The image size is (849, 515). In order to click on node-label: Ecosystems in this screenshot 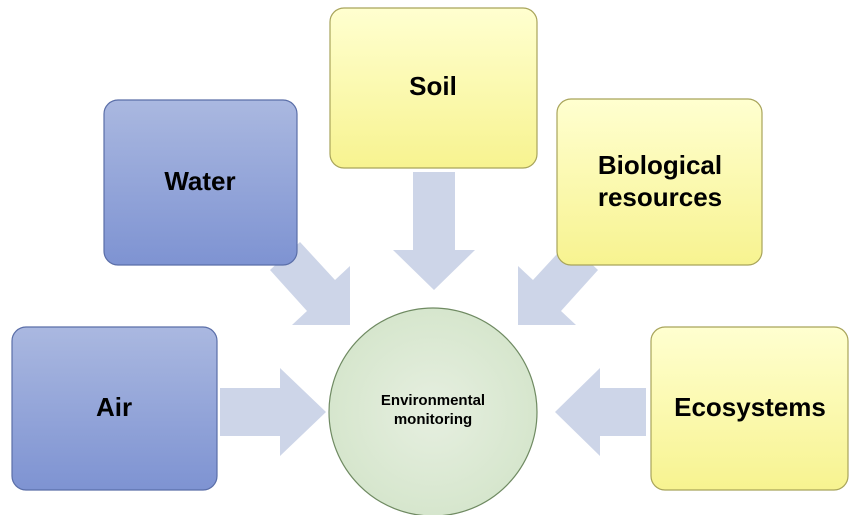, I will do `click(750, 407)`.